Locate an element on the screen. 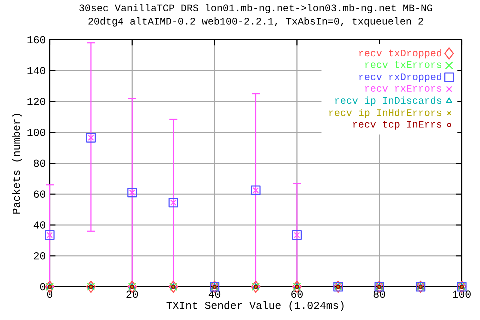 The height and width of the screenshot is (320, 480). y-tick-label: 160 is located at coordinates (37, 40).